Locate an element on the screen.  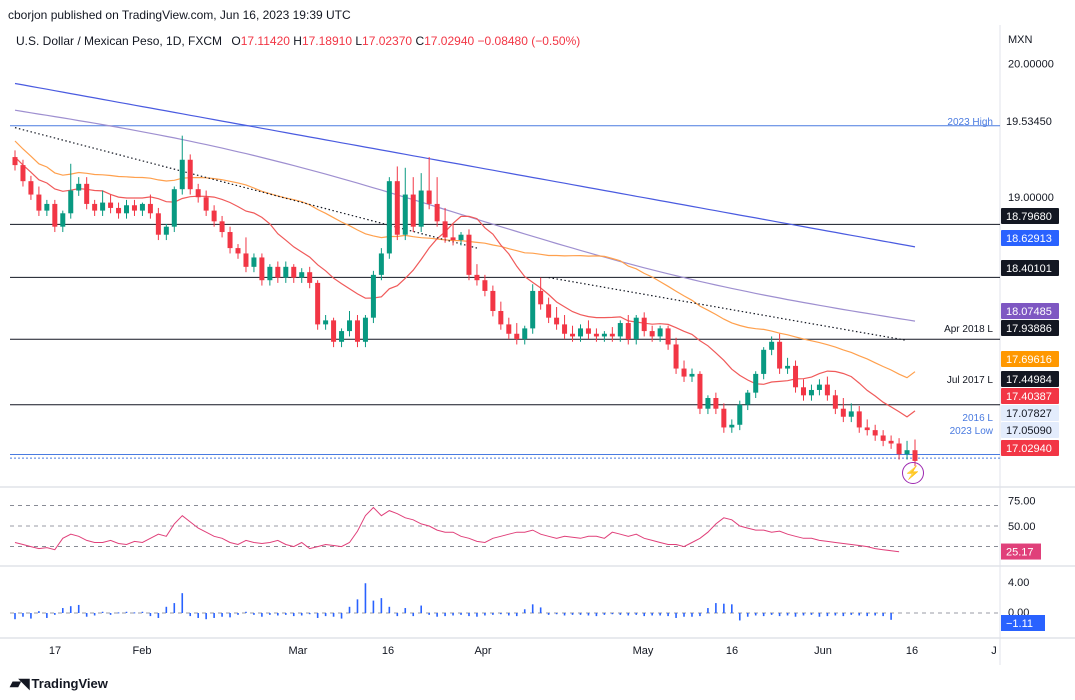
time-tick-label: Apr is located at coordinates (482, 651).